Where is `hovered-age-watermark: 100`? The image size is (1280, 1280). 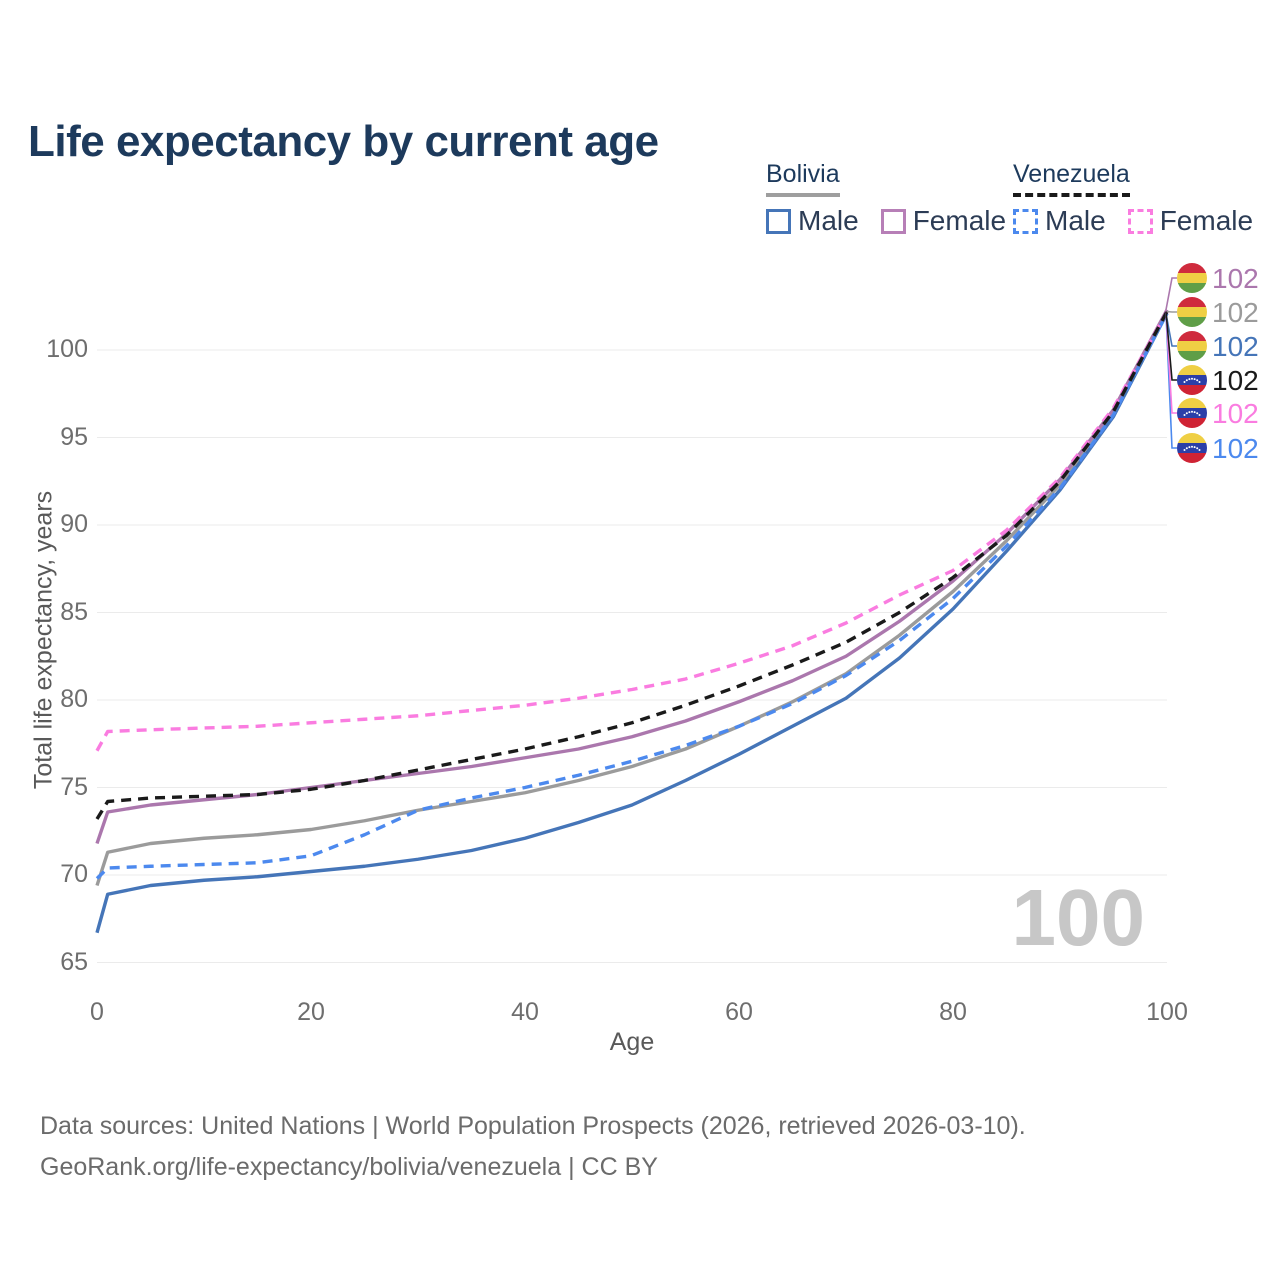
hovered-age-watermark: 100 is located at coordinates (1078, 917).